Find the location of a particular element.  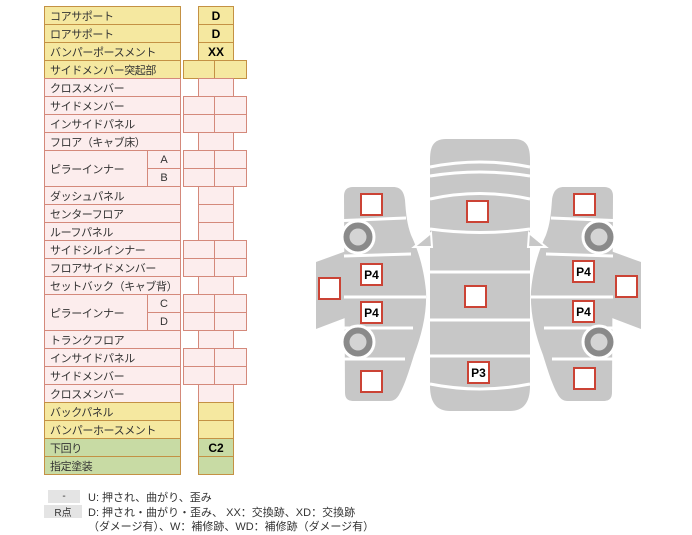

damage-code-cell is located at coordinates (216, 465).